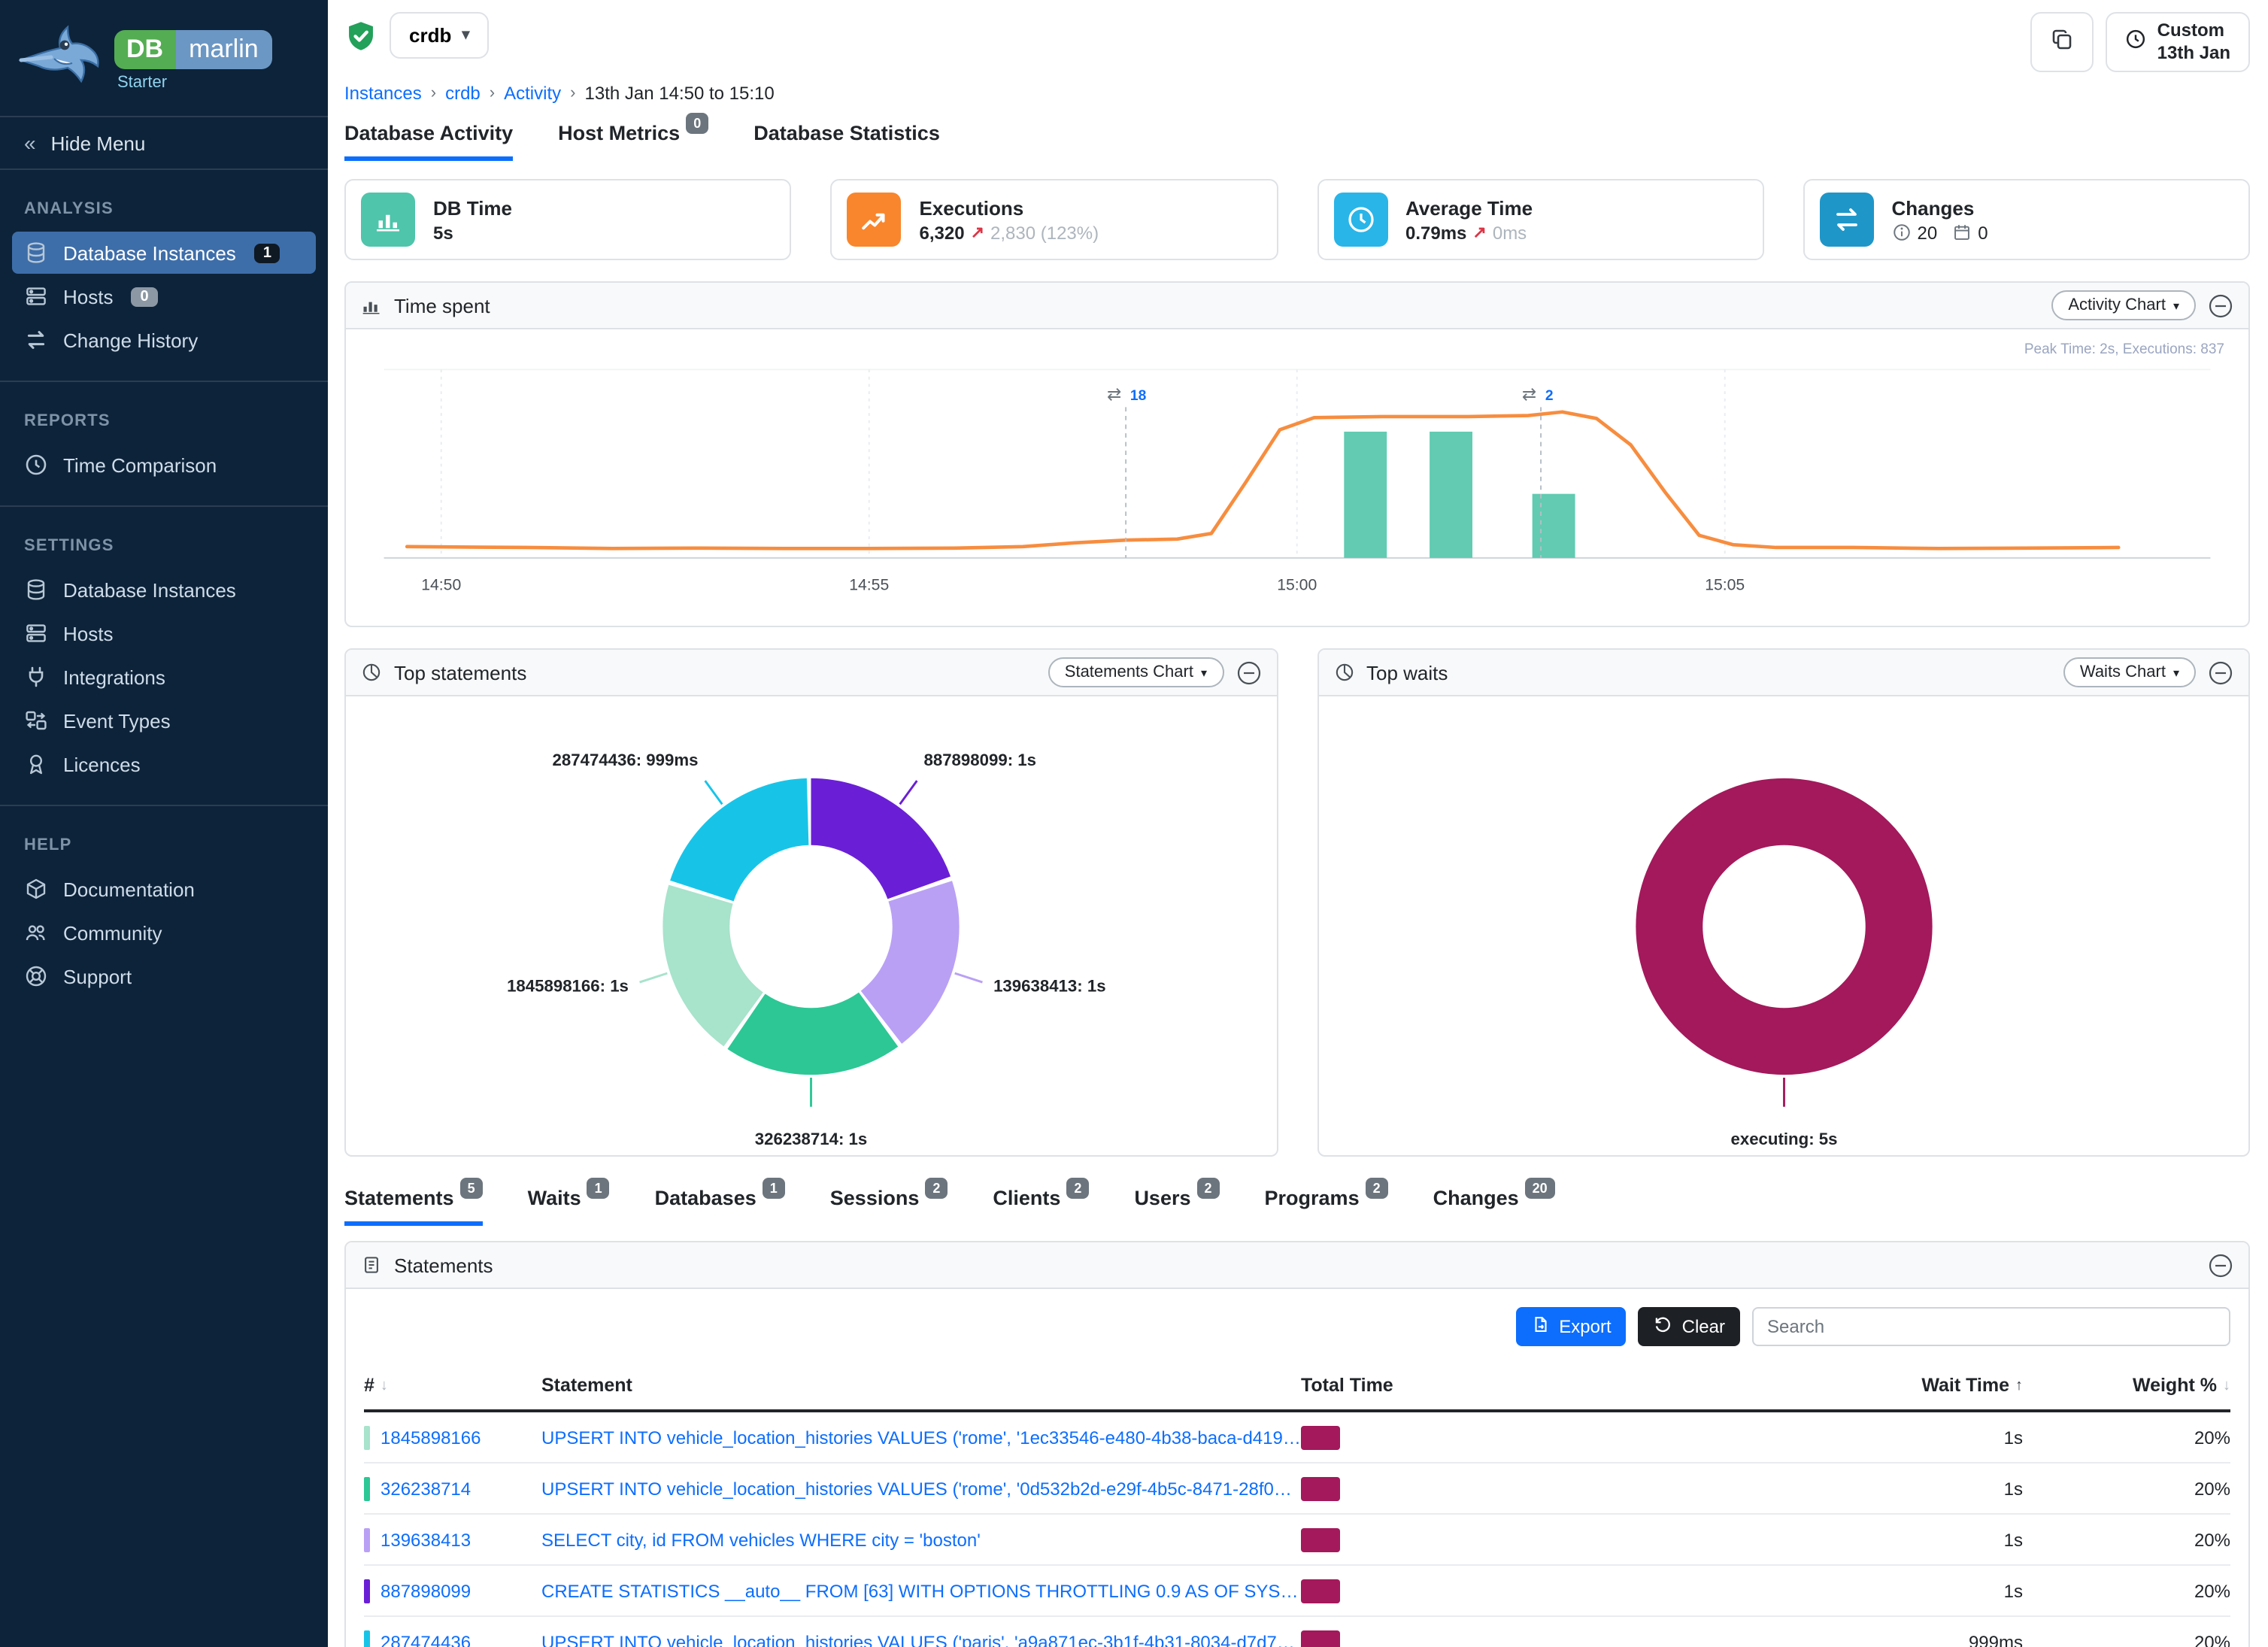  What do you see at coordinates (67, 421) in the screenshot?
I see `sidebar-heading: REPORTS` at bounding box center [67, 421].